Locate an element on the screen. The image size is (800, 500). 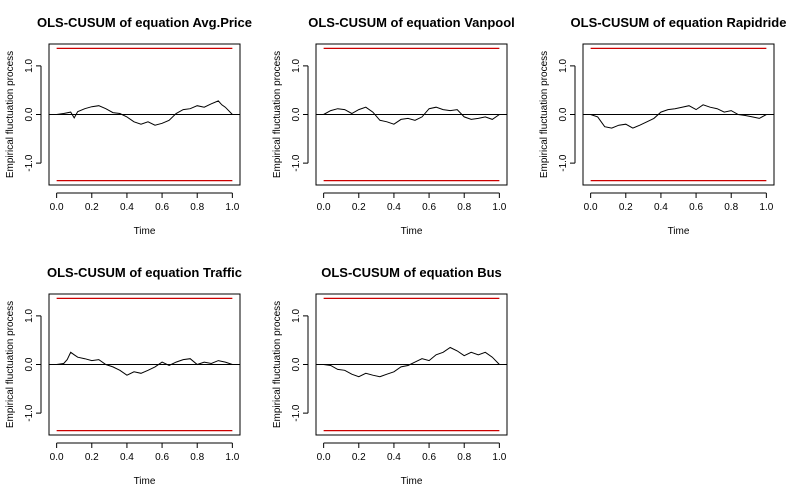
chart-title: OLS-CUSUM of equation Traffic is located at coordinates (144, 272).